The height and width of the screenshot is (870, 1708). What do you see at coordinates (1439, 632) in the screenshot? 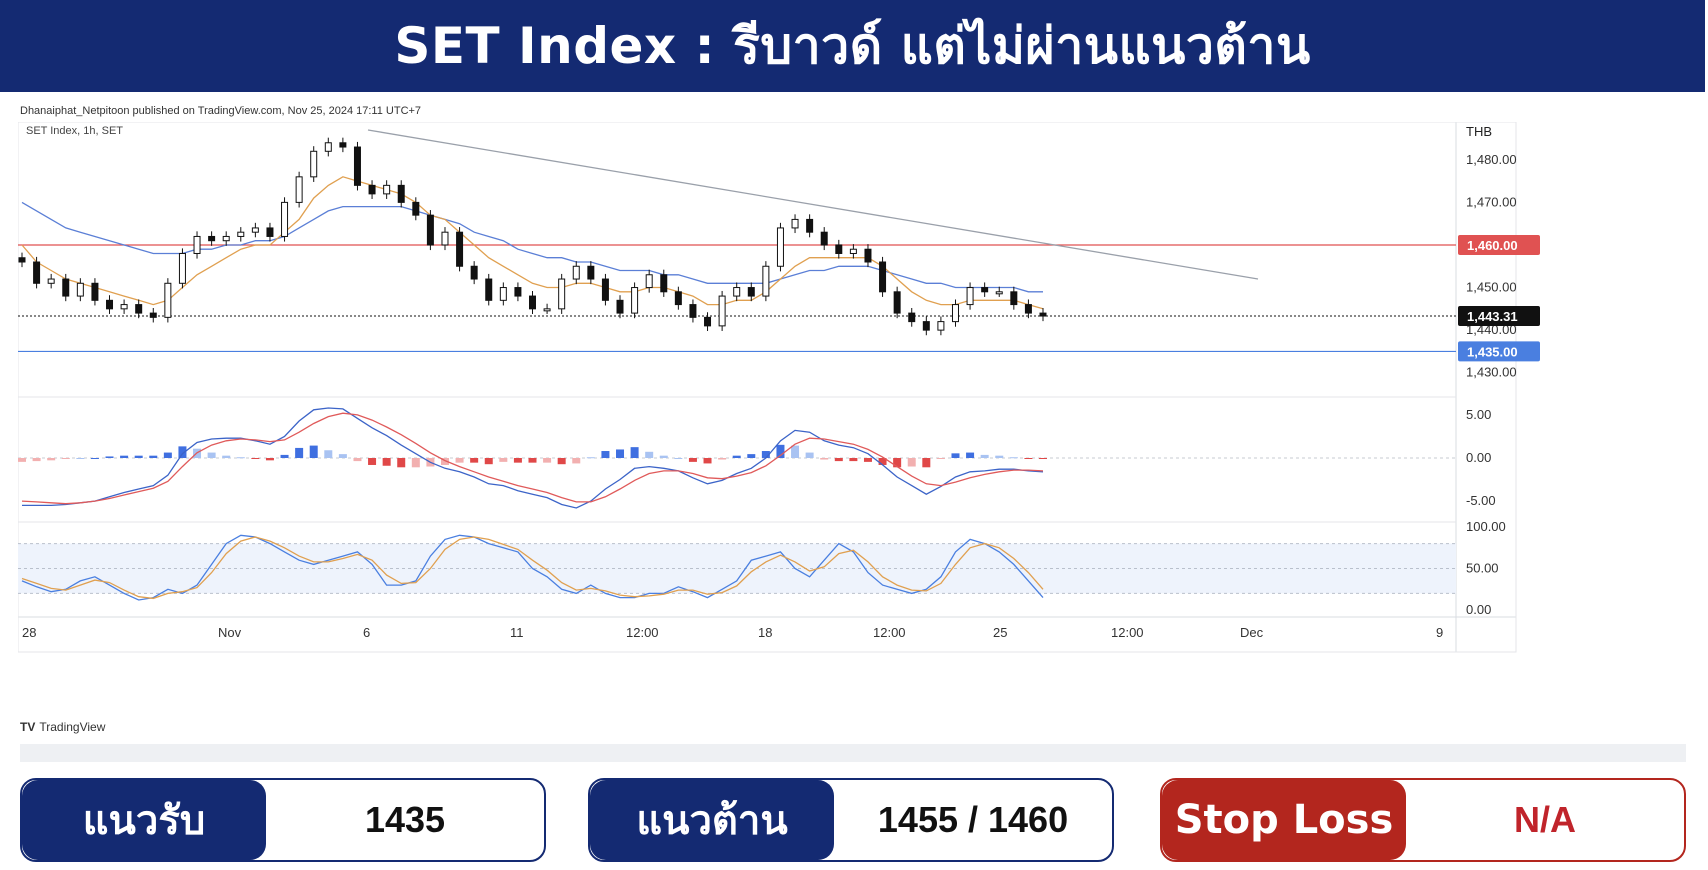
I see `time-tick-label: 9` at bounding box center [1439, 632].